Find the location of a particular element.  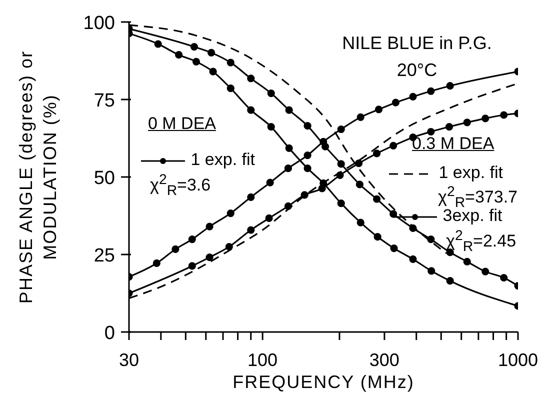

x-tick-label: 1000 is located at coordinates (518, 360).